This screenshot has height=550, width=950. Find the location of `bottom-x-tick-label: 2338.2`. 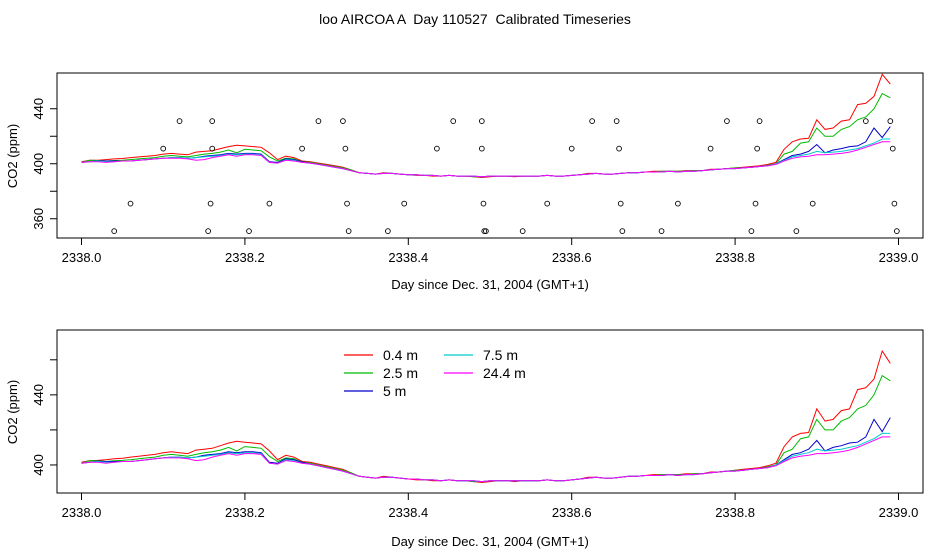

bottom-x-tick-label: 2338.2 is located at coordinates (245, 512).